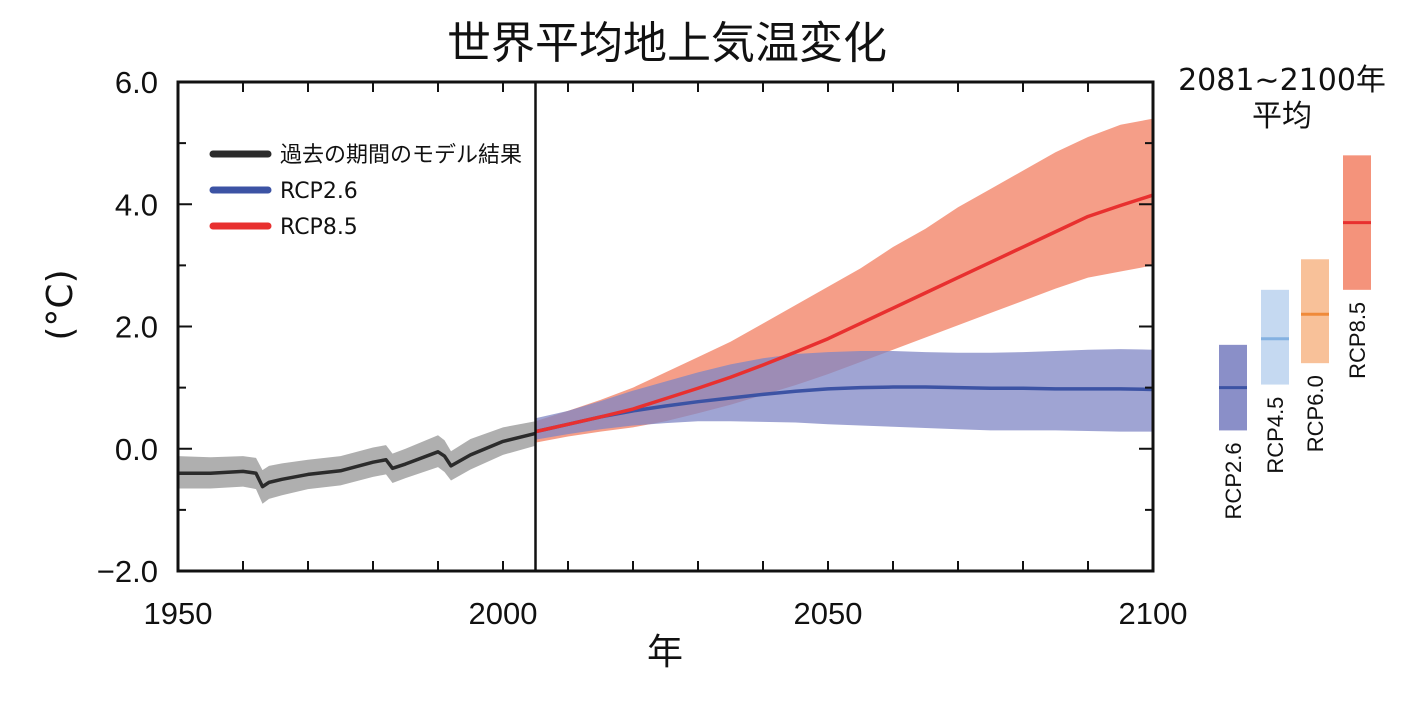 Image resolution: width=1404 pixels, height=723 pixels. Describe the element at coordinates (365, 191) in the screenshot. I see `legend: 過去の期間のモデル結果 RCP2.6 RCP8.5` at that location.